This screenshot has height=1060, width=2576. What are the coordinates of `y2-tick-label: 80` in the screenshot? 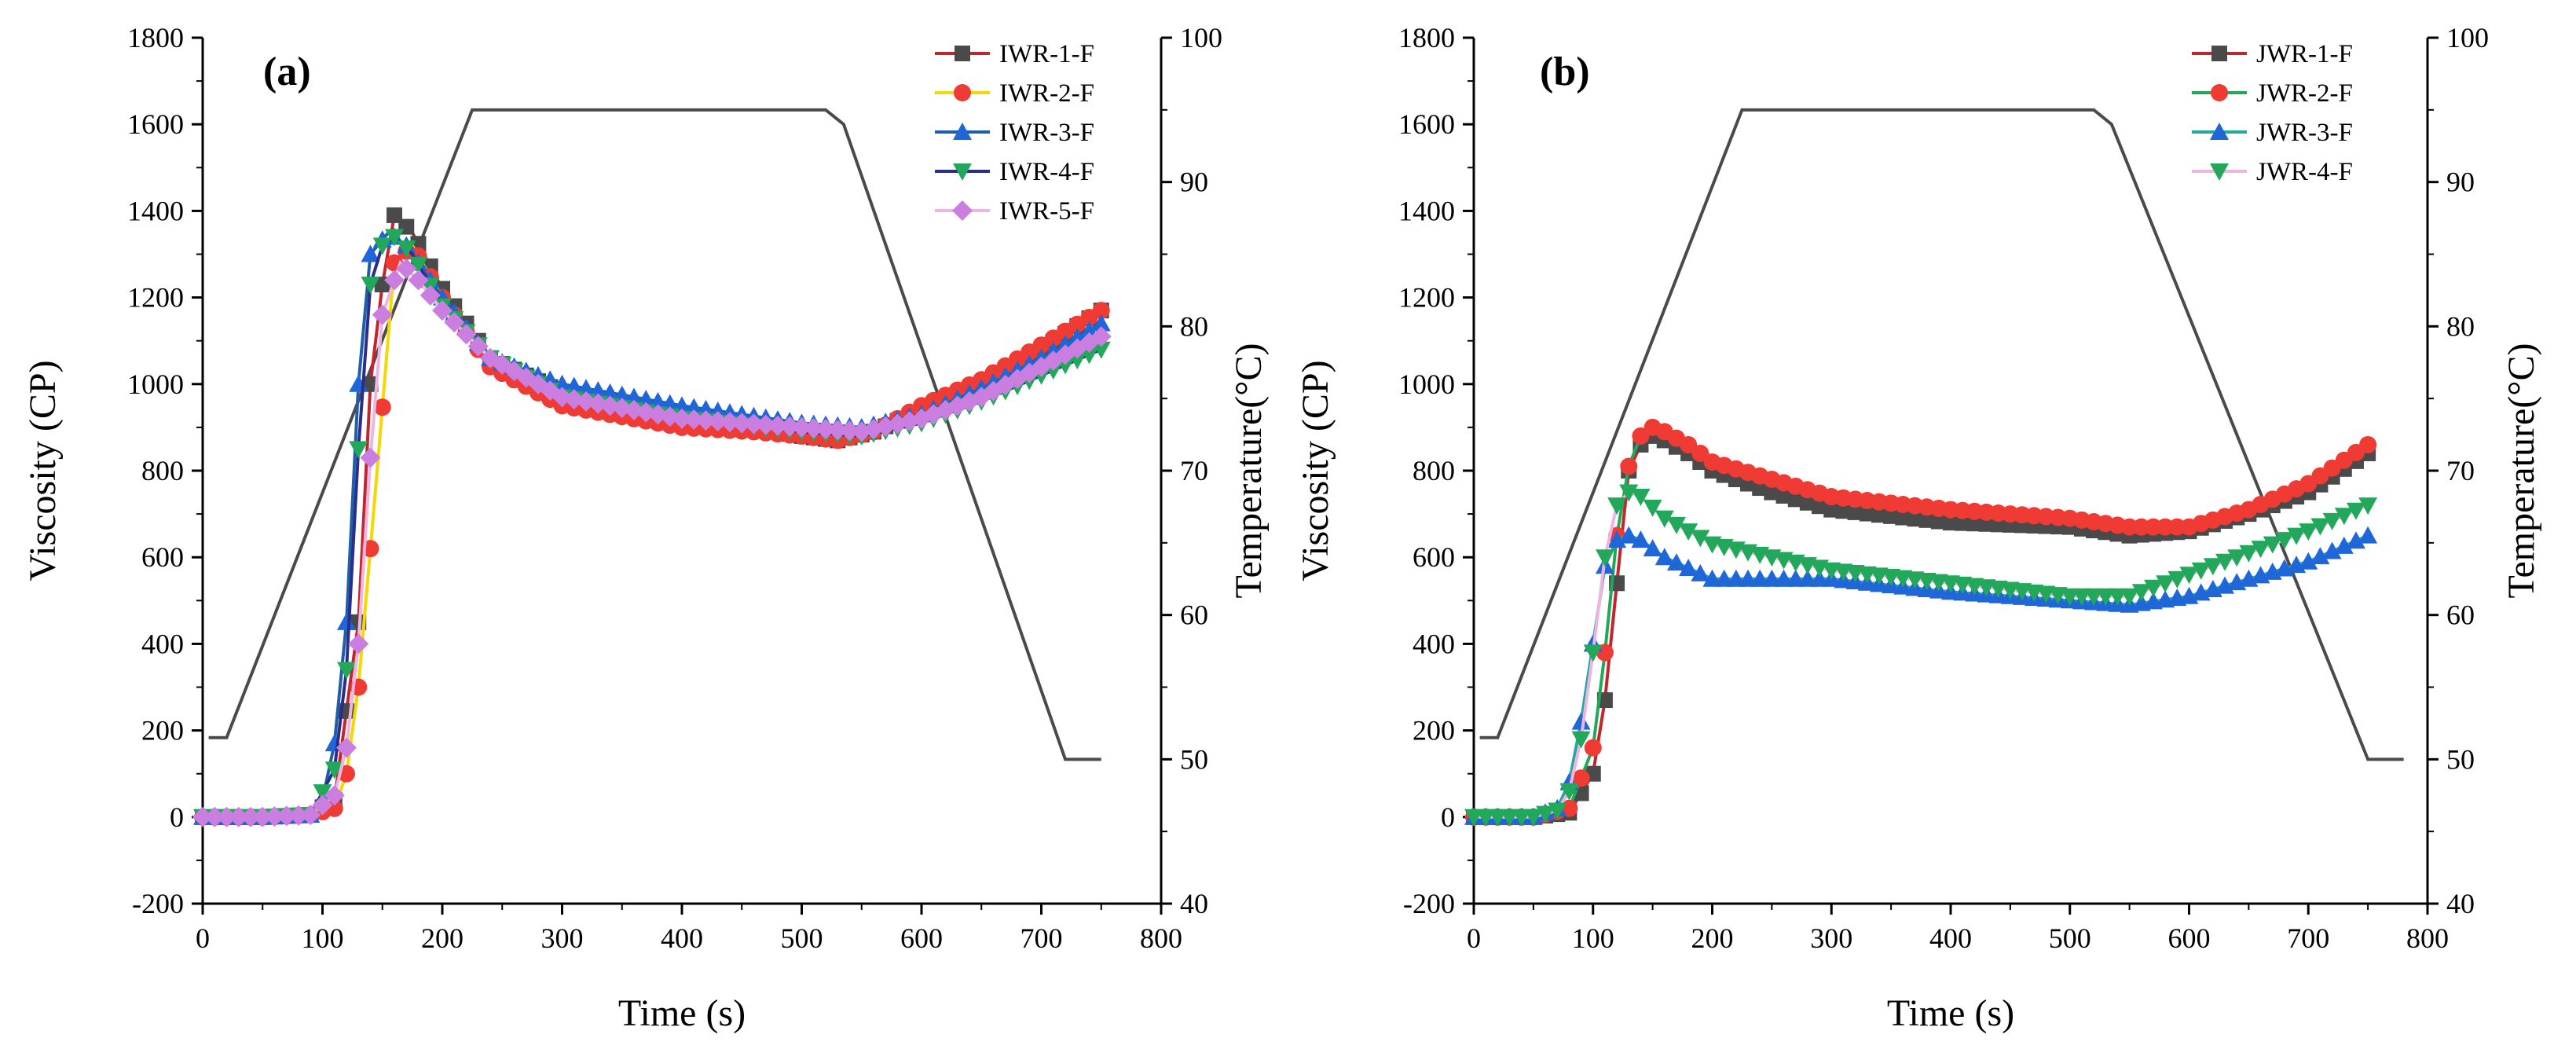 It's located at (2460, 326).